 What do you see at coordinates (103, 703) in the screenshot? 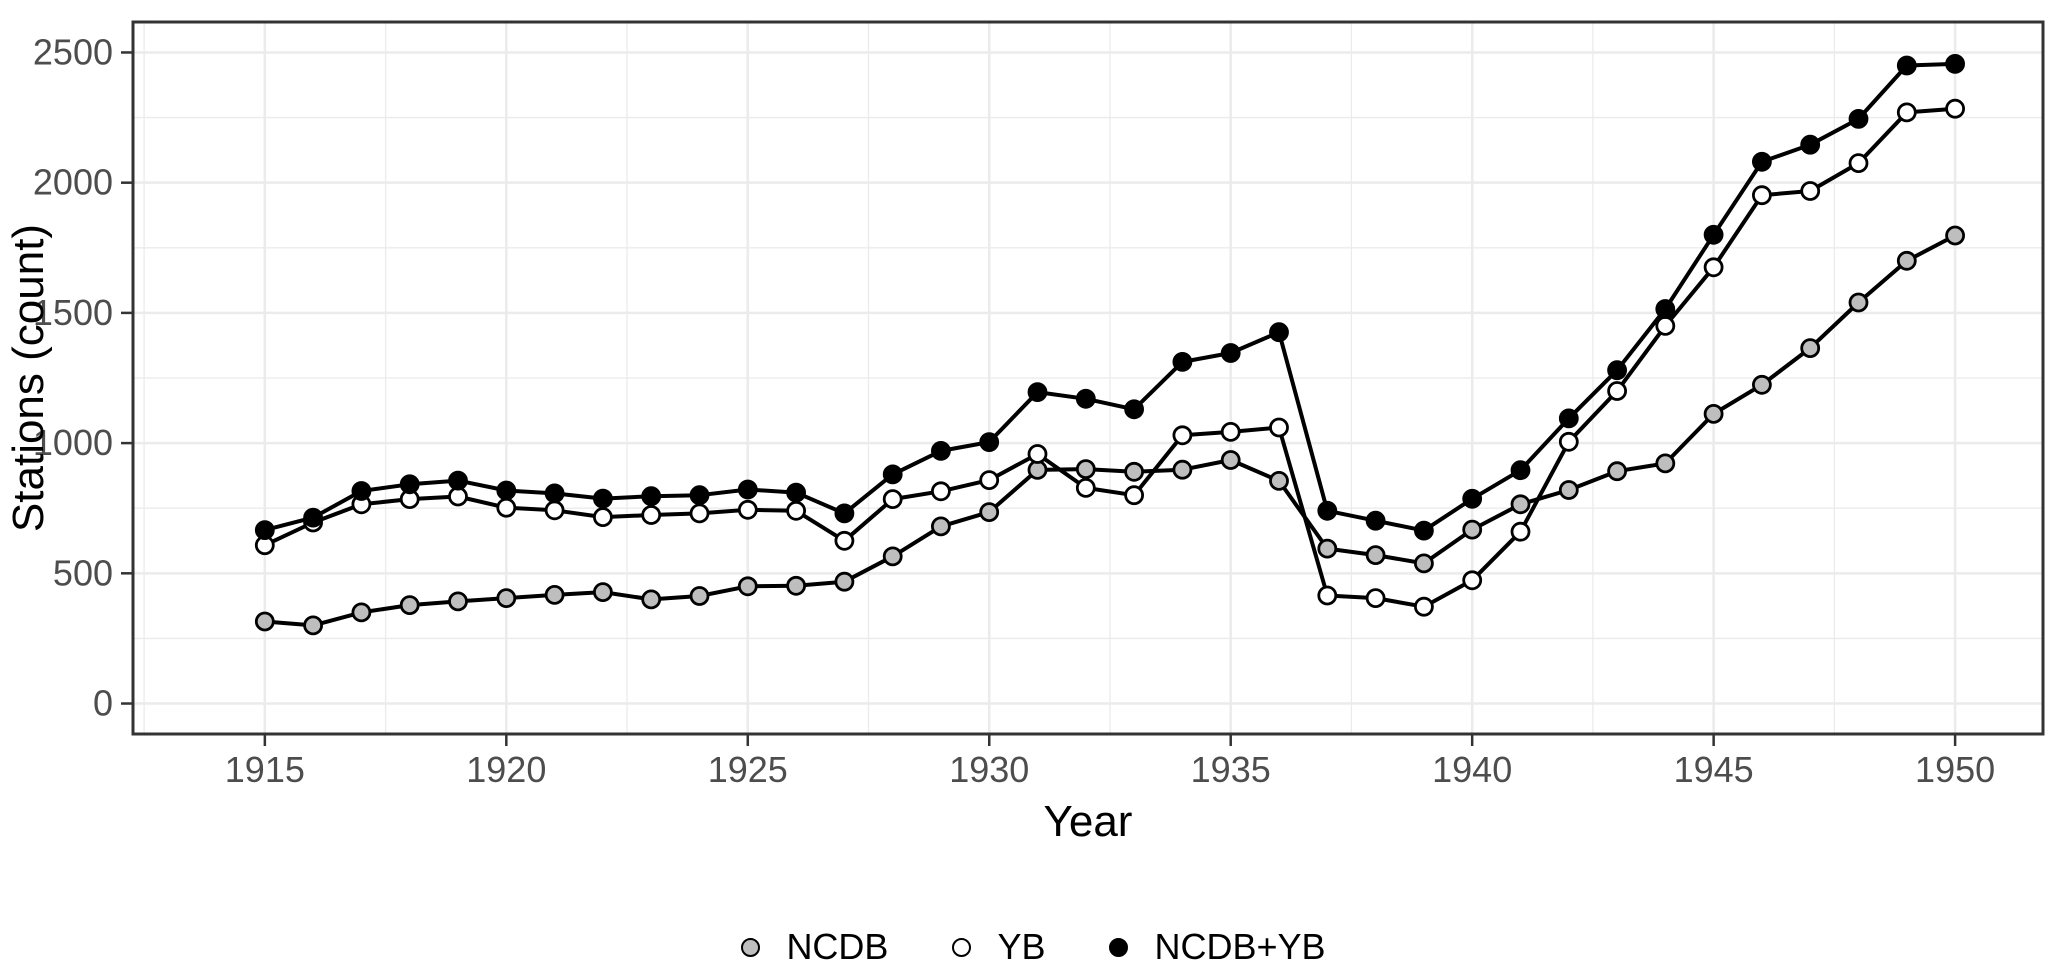
I see `y-tick-label: 0` at bounding box center [103, 703].